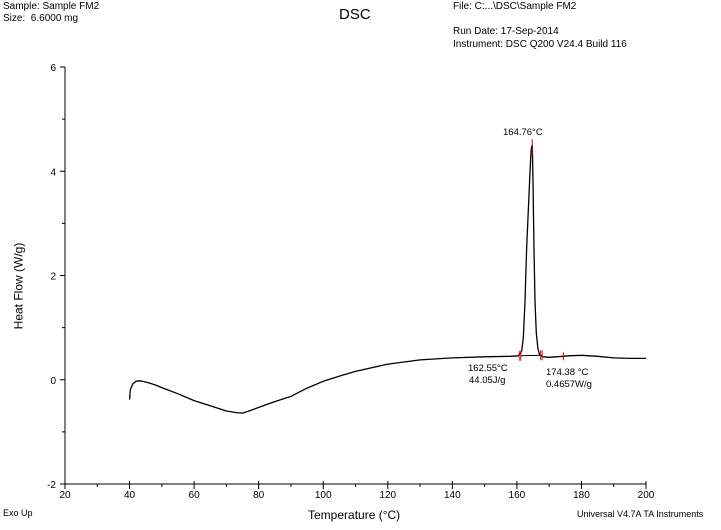  Describe the element at coordinates (523, 132) in the screenshot. I see `peak-annotation: 164.76°C` at that location.